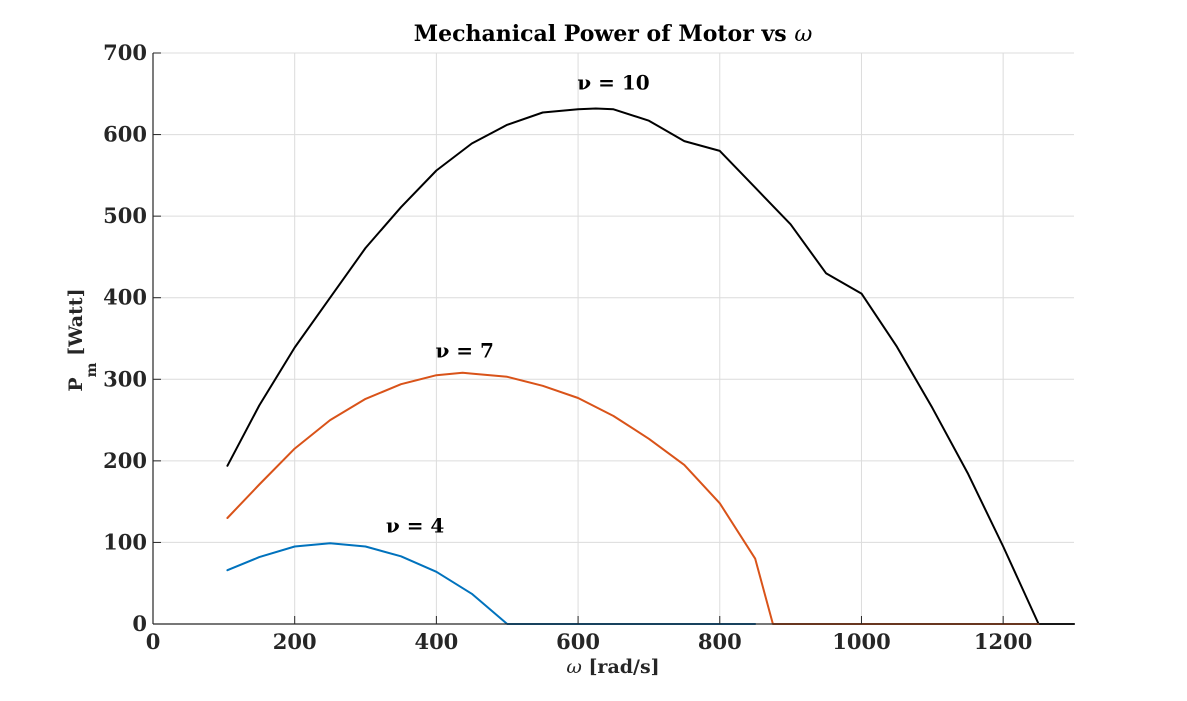 Image resolution: width=1187 pixels, height=701 pixels. What do you see at coordinates (578, 641) in the screenshot?
I see `x-tick-label: 600` at bounding box center [578, 641].